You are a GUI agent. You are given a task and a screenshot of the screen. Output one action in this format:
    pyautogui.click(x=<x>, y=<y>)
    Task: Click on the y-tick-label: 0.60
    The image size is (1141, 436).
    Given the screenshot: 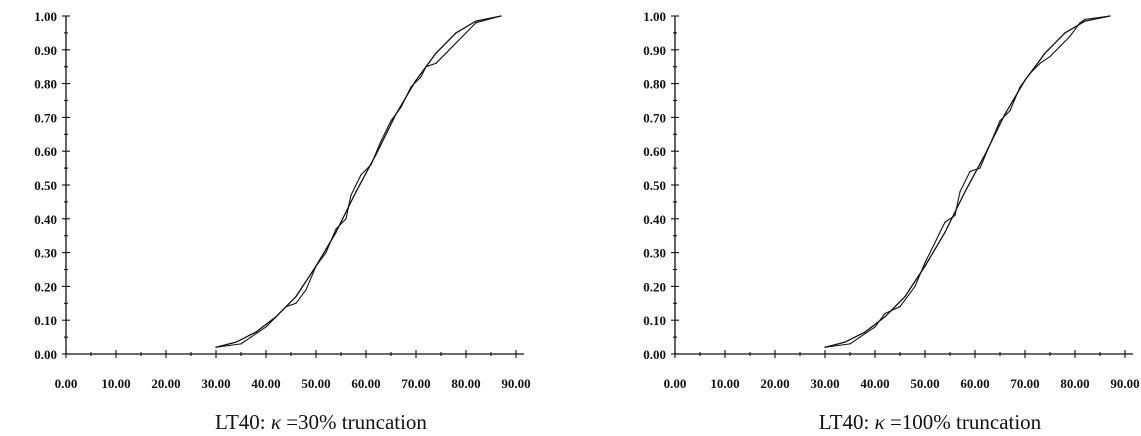 What is the action you would take?
    pyautogui.click(x=654, y=151)
    